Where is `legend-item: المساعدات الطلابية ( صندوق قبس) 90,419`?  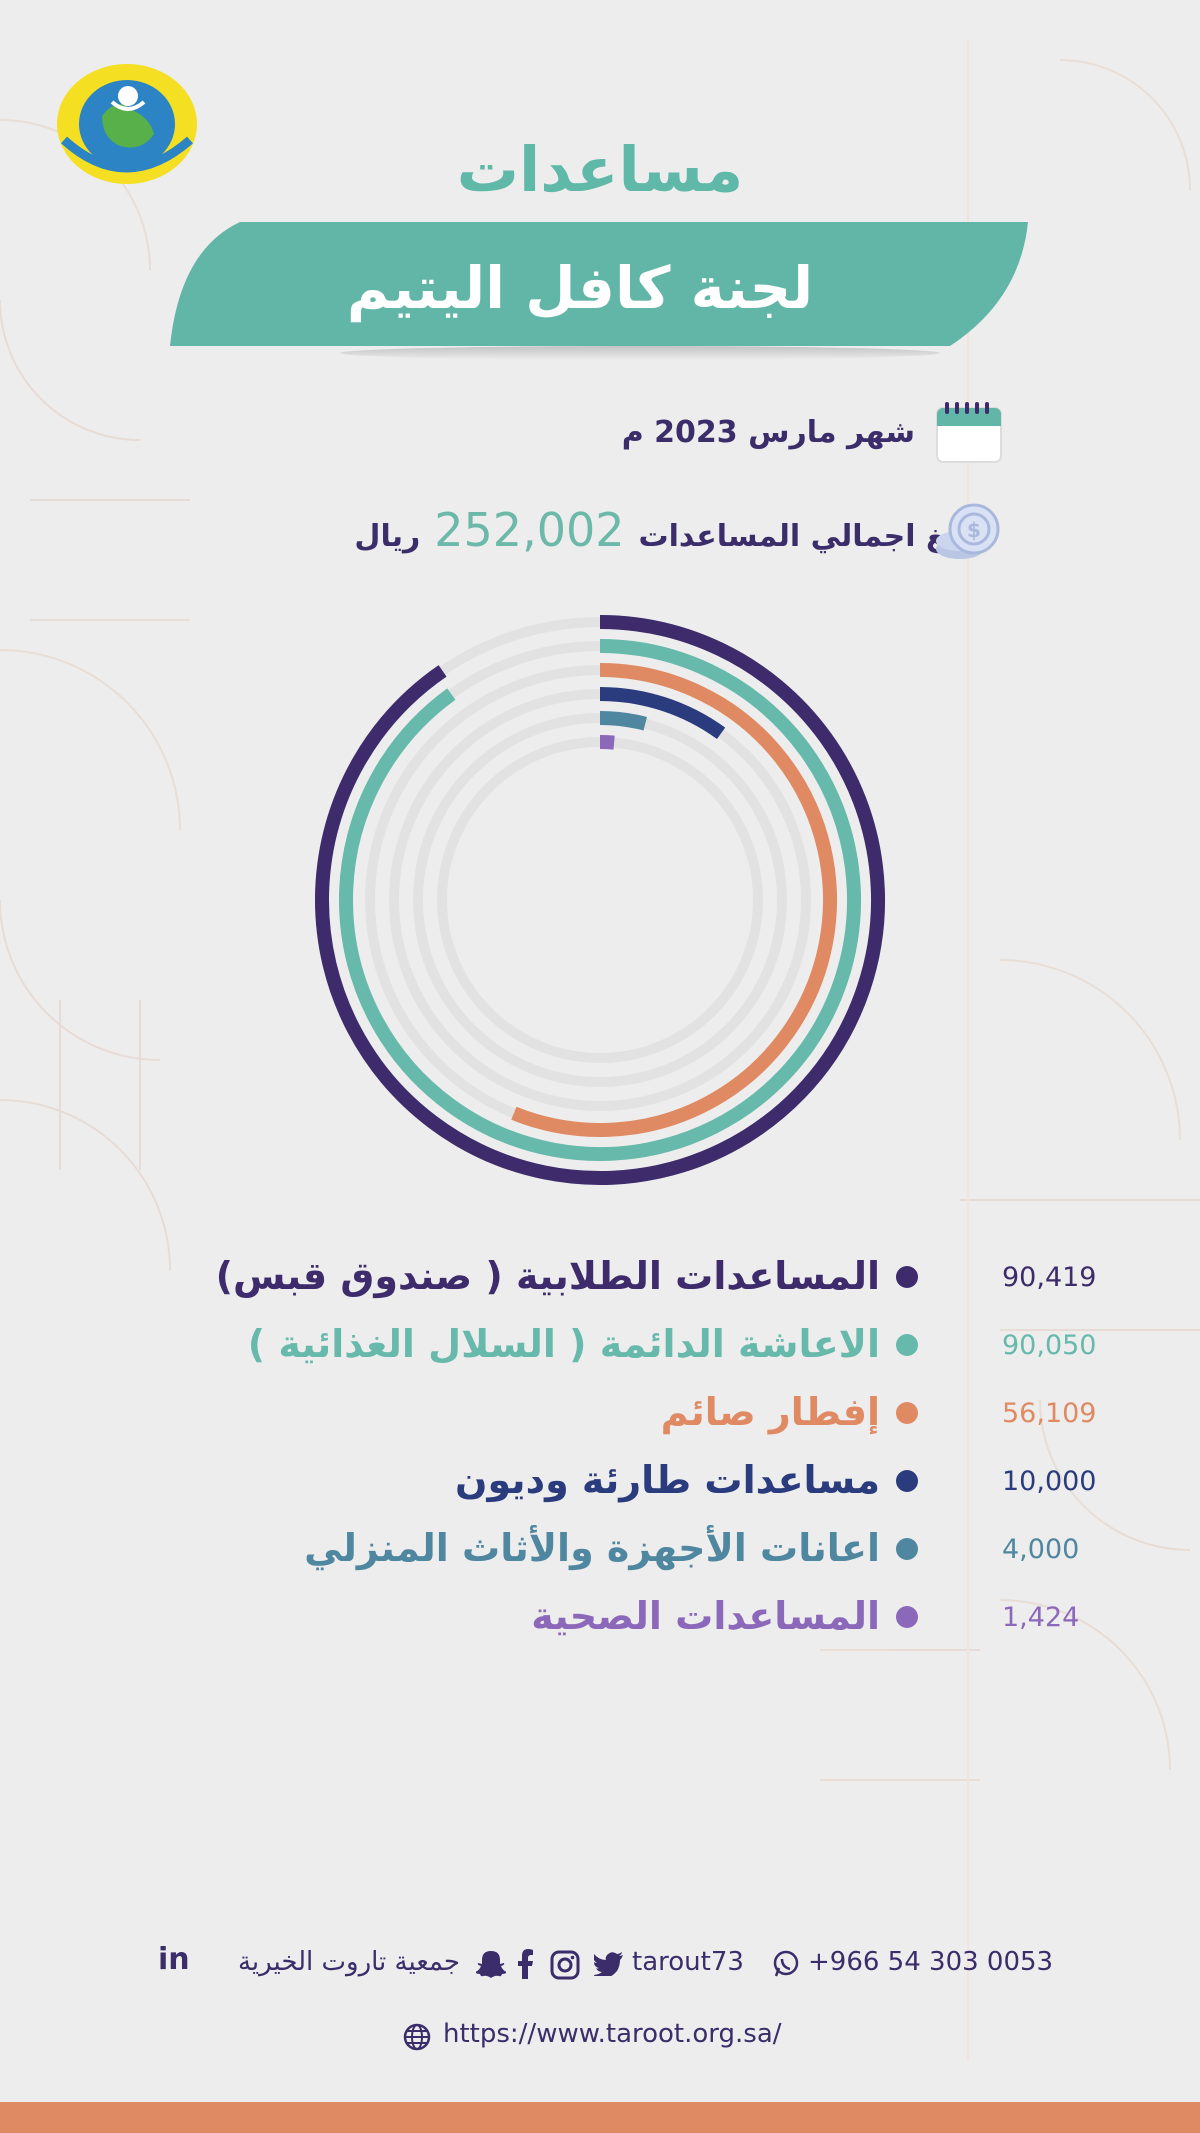
legend-item: المساعدات الطلابية ( صندوق قبس) 90,419 is located at coordinates (673, 1282).